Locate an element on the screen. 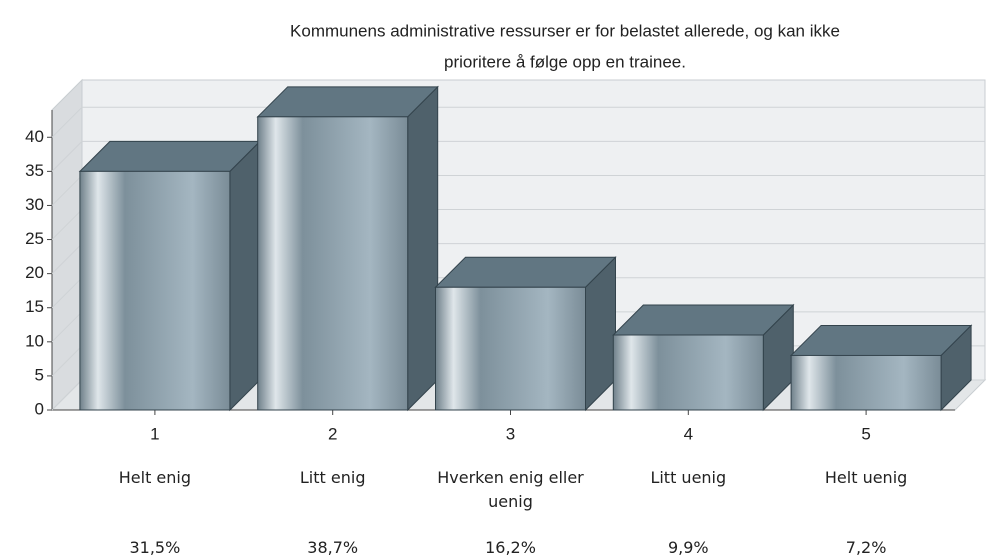 Image resolution: width=988 pixels, height=558 pixels. x-tick-label: 2 is located at coordinates (332, 433).